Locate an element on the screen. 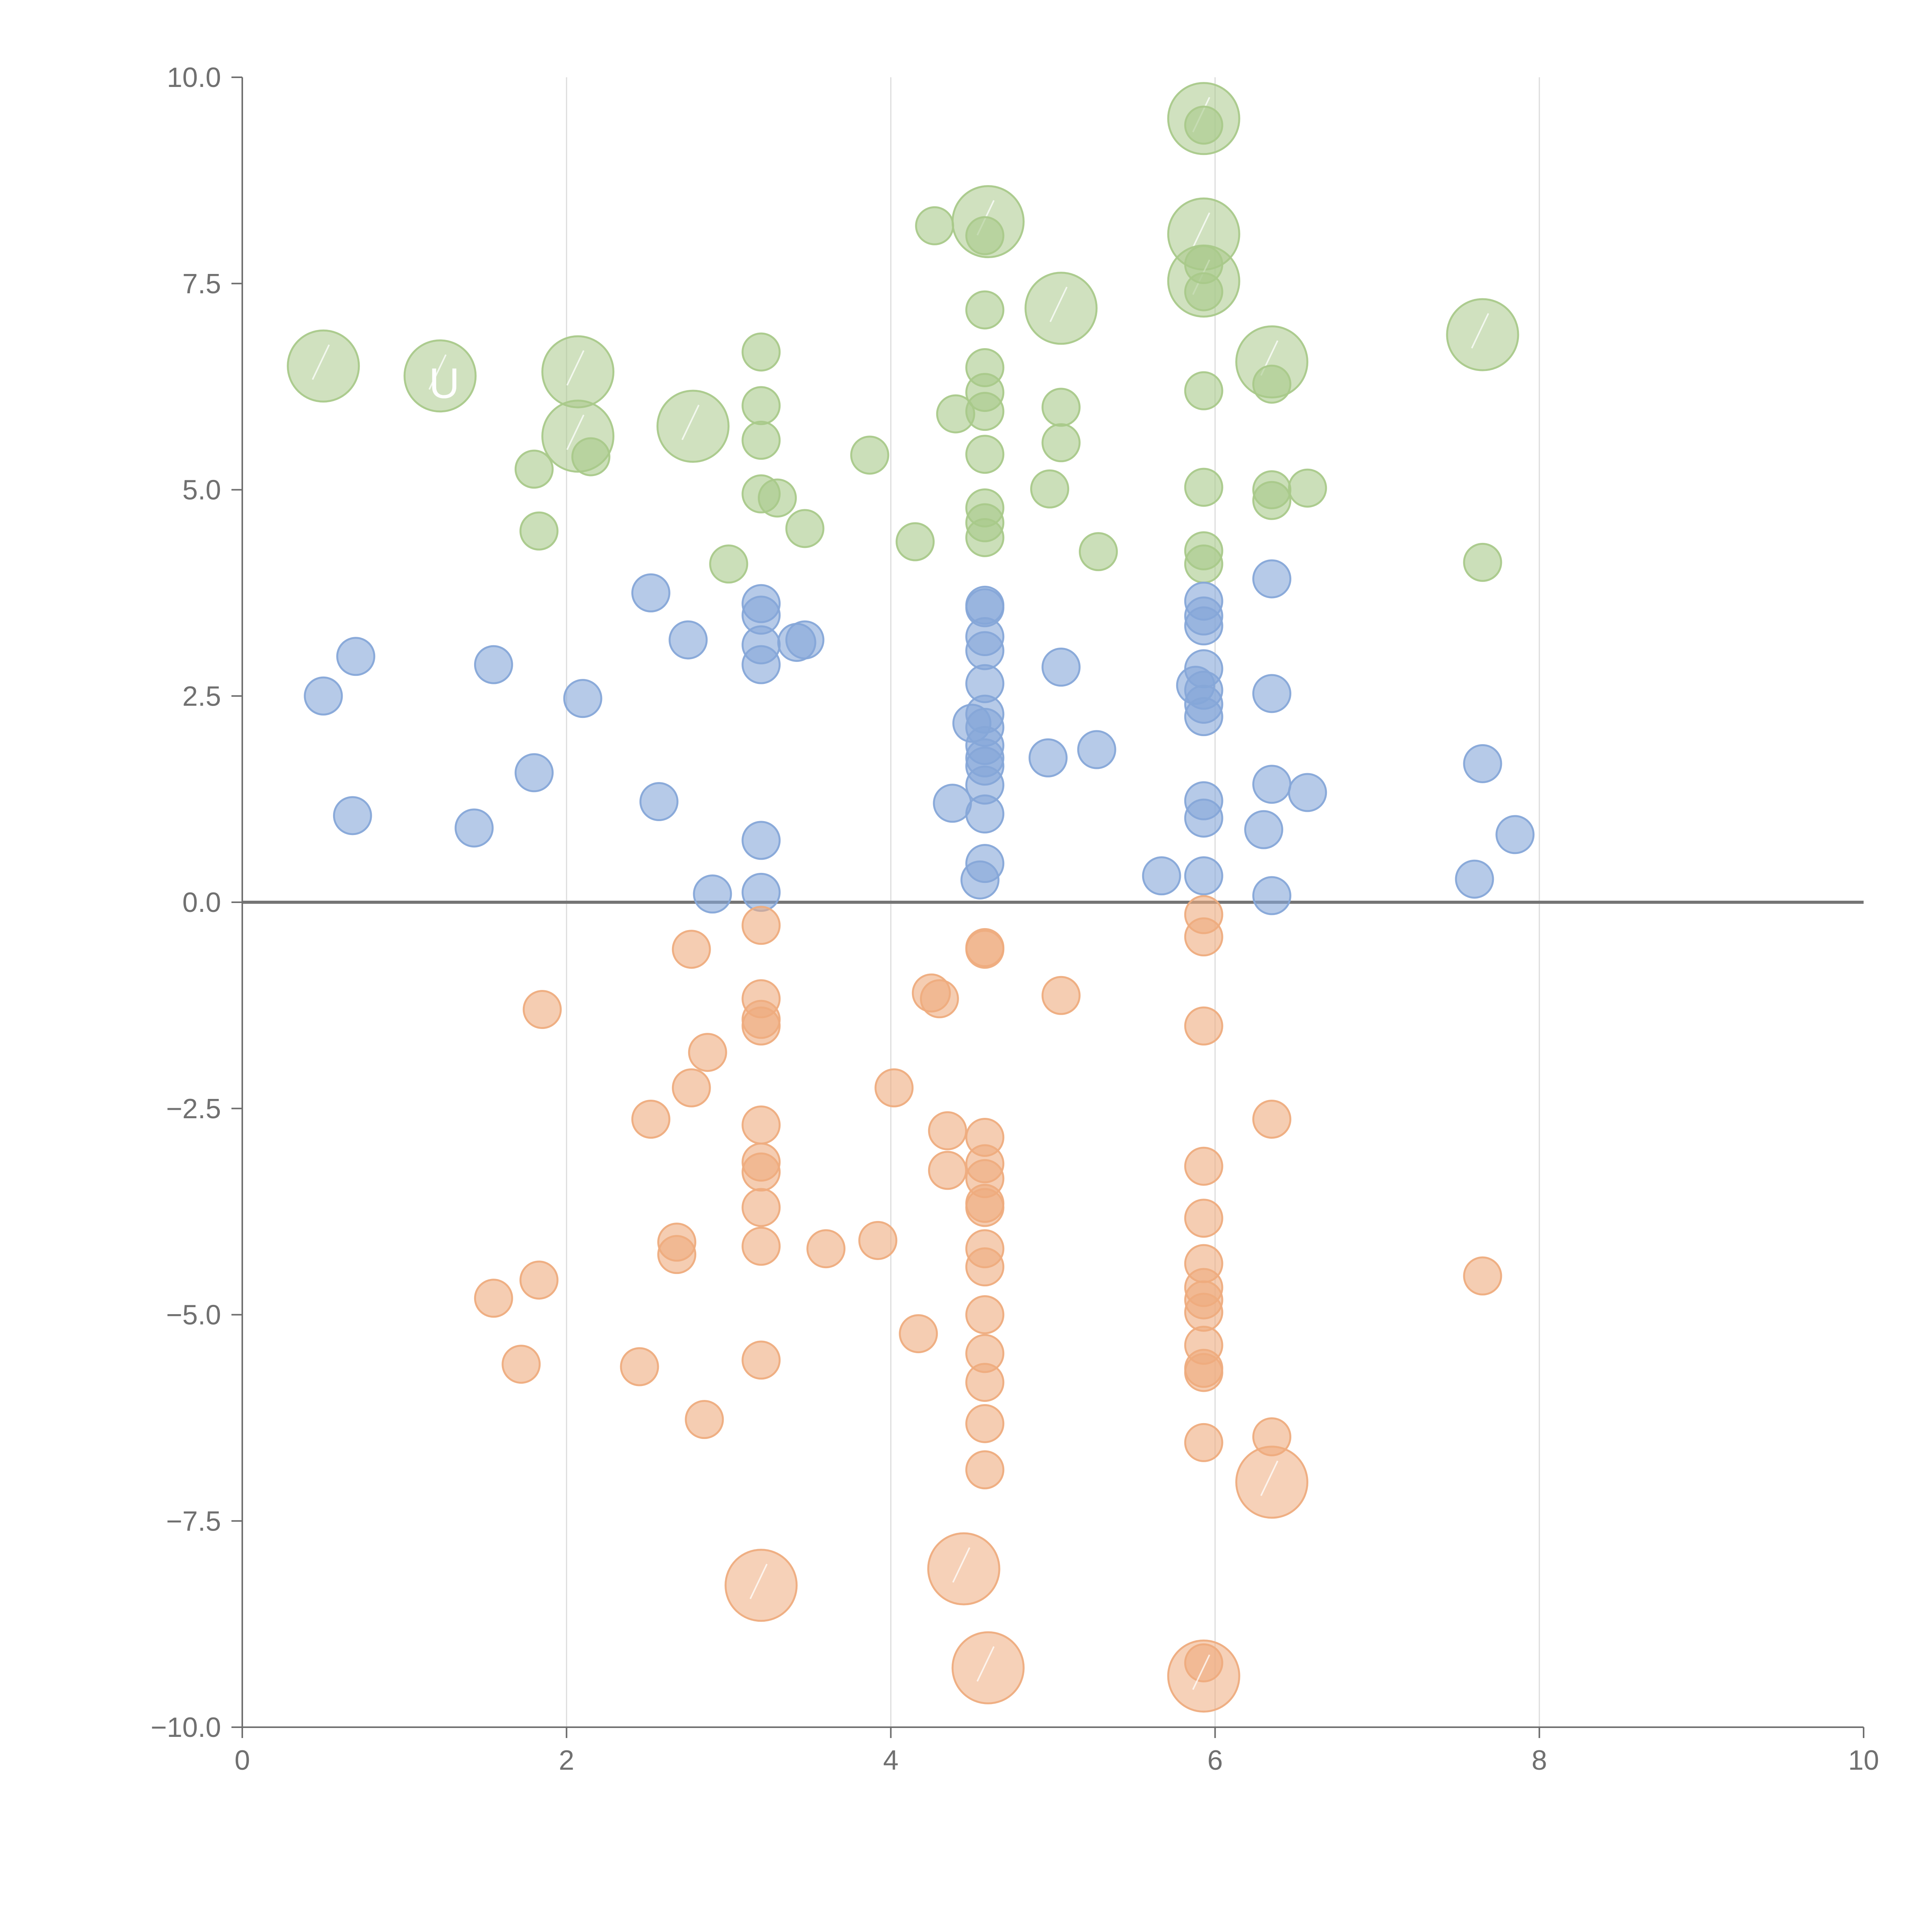 This screenshot has width=1932, height=1932. x-tick-label-8: 8 is located at coordinates (1540, 1760).